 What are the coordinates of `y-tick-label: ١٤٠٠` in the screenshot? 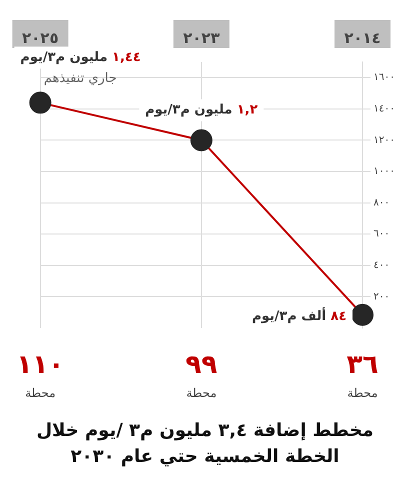 It's located at (384, 109).